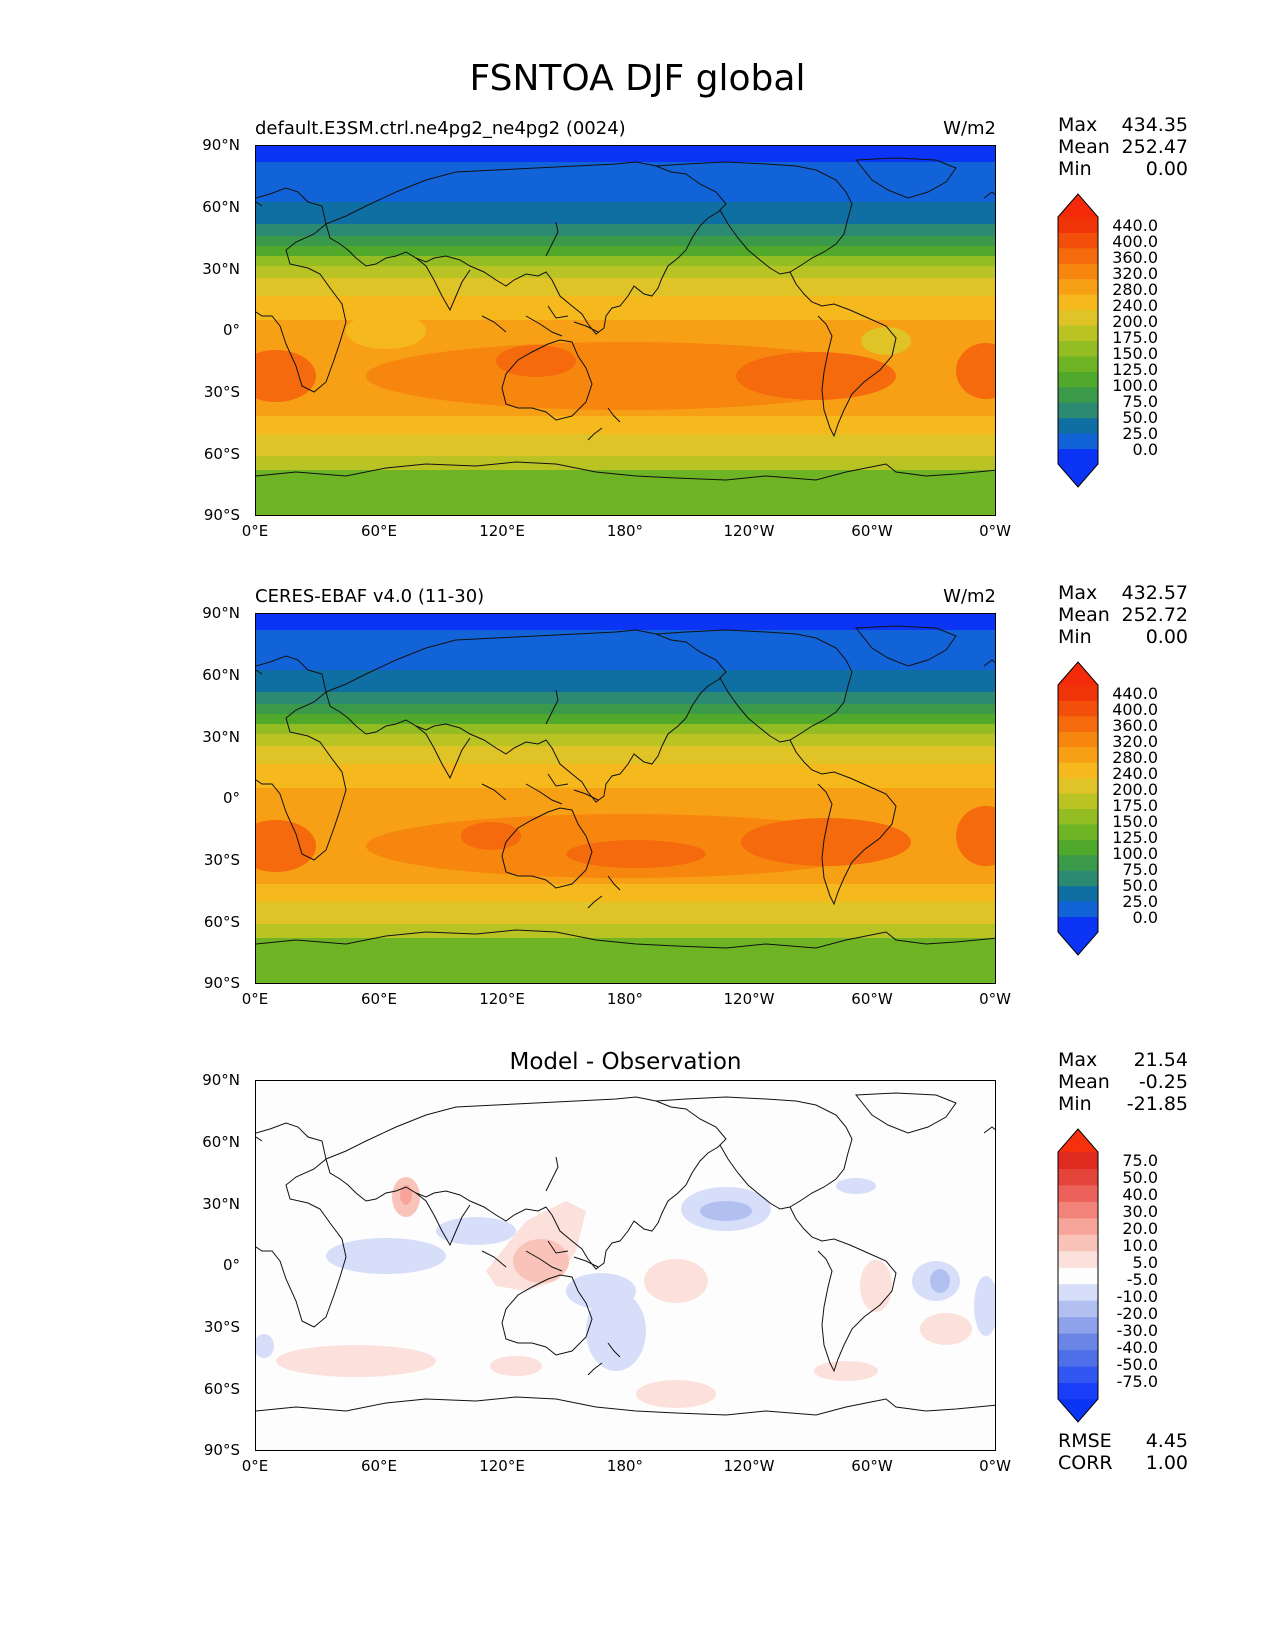  Describe the element at coordinates (1145, 917) in the screenshot. I see `colorbar-tick-label: 0.0` at that location.